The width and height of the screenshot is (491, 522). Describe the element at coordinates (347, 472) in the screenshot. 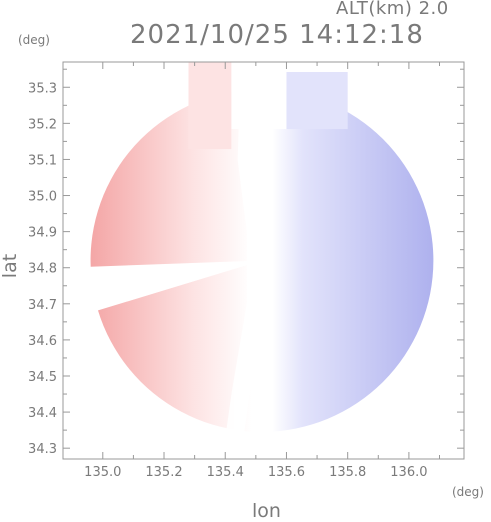

I see `x-tick-label: 135.8` at that location.